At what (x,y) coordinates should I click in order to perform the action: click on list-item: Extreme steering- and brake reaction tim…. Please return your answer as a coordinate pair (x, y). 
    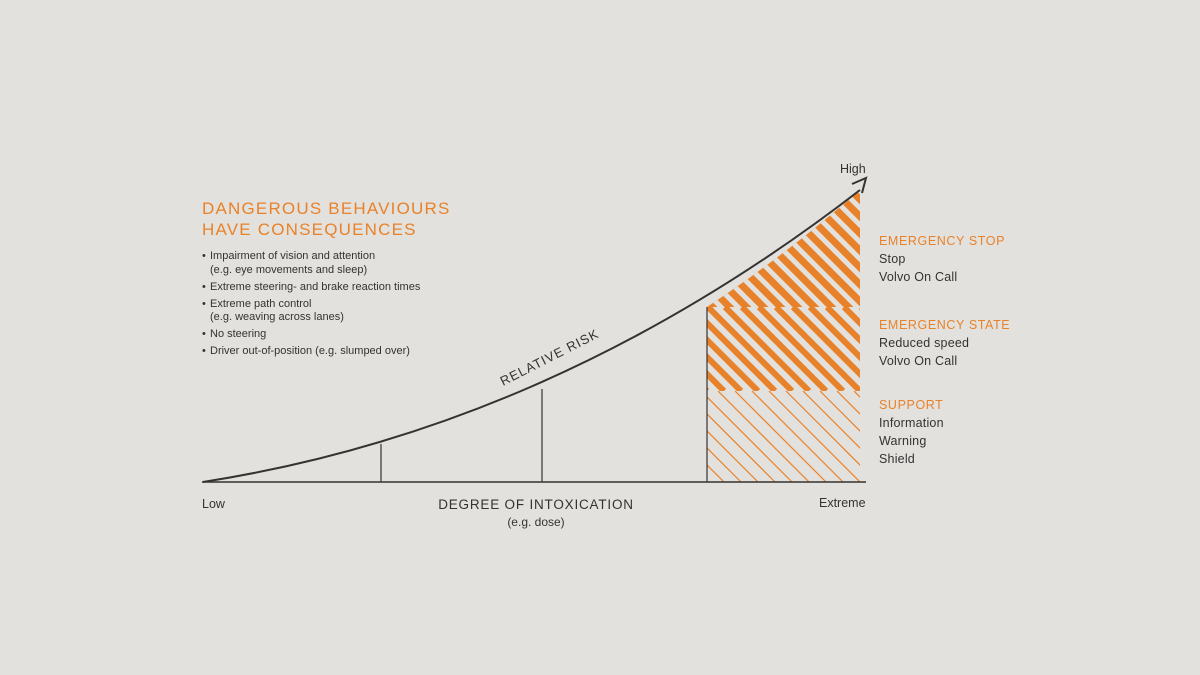
    Looking at the image, I should click on (352, 288).